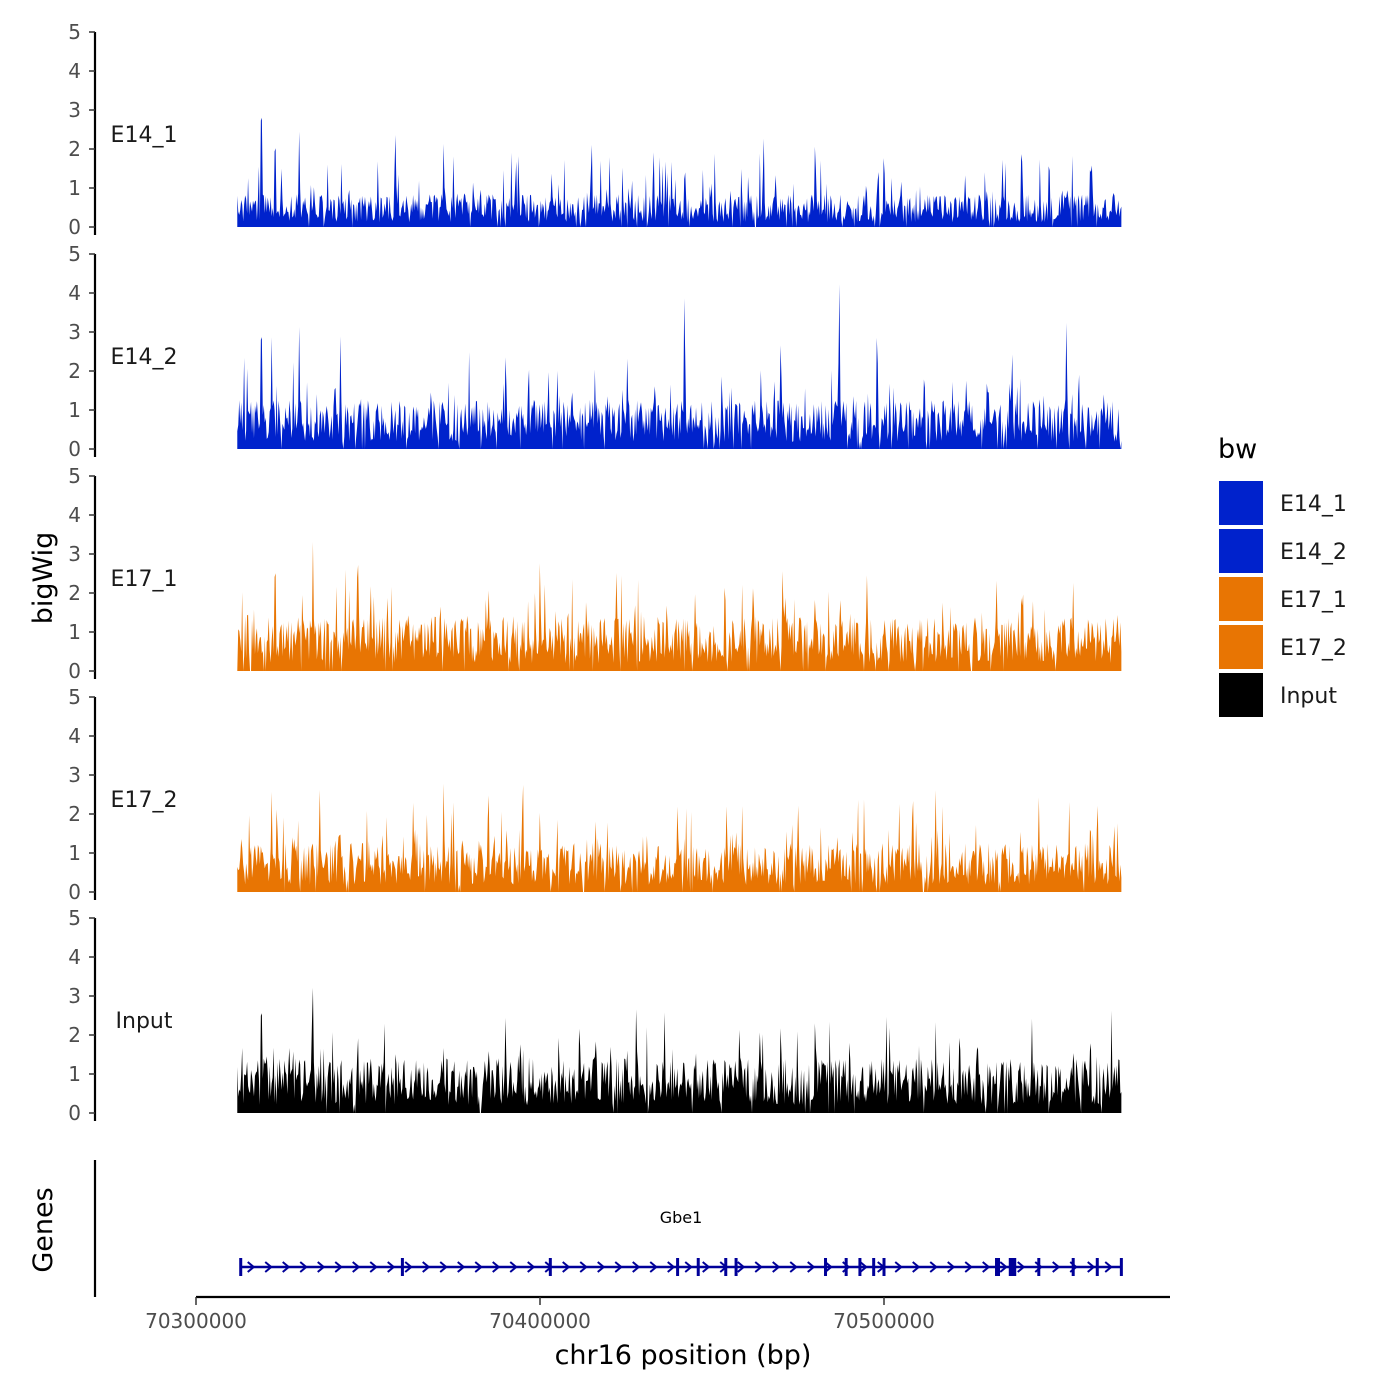 This screenshot has height=1400, width=1400. What do you see at coordinates (683, 1355) in the screenshot?
I see `x-axis-title: chr16 position (bp)` at bounding box center [683, 1355].